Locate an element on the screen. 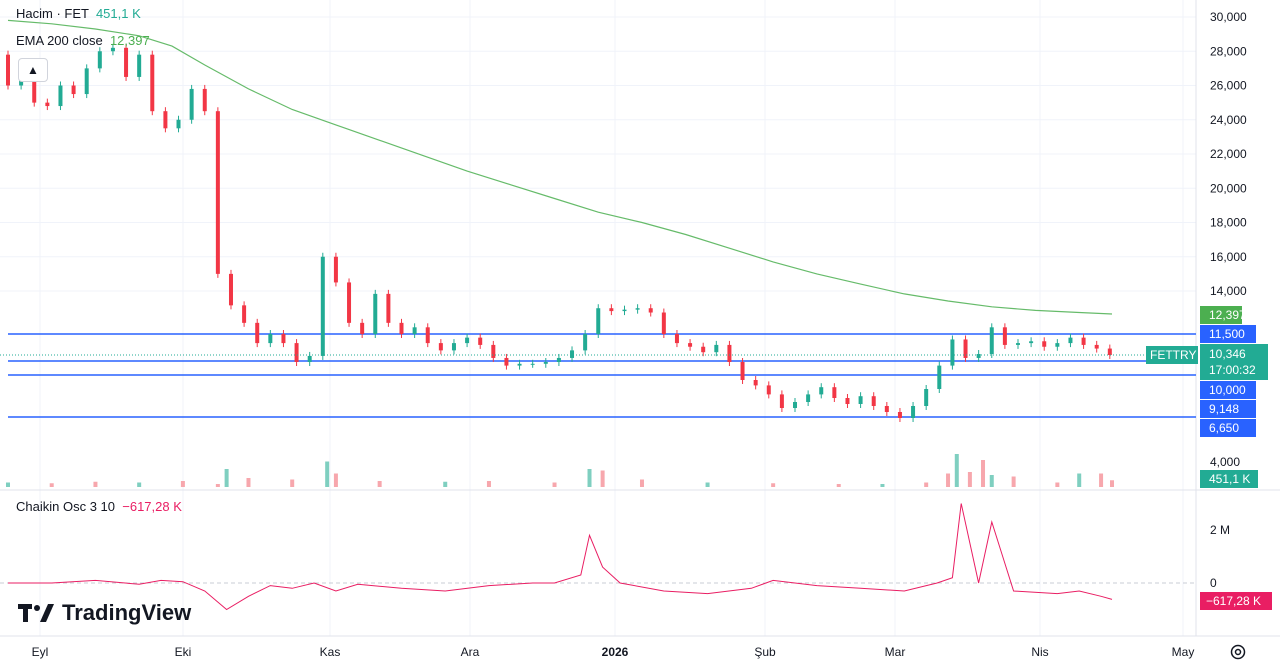 Image resolution: width=1280 pixels, height=666 pixels. gear-icon is located at coordinates (1238, 652).